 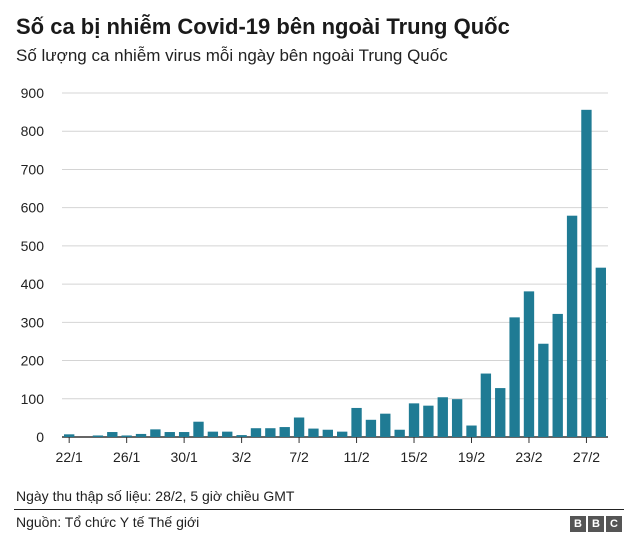 I want to click on footer-divider, so click(x=319, y=509).